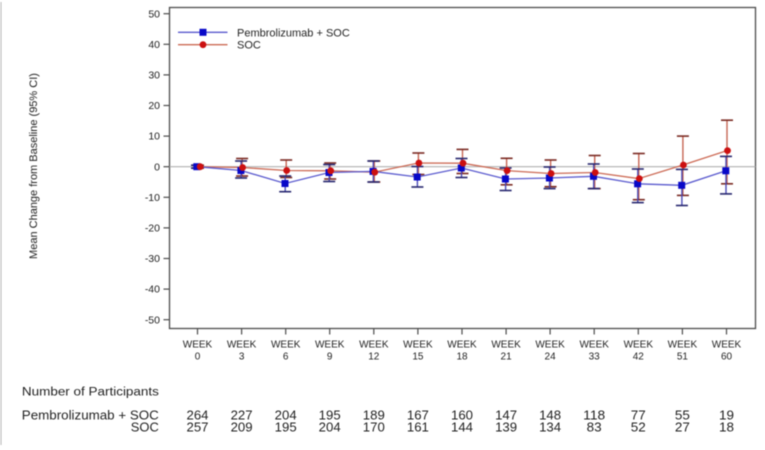 The height and width of the screenshot is (450, 765). I want to click on svg-text: 77, so click(638, 416).